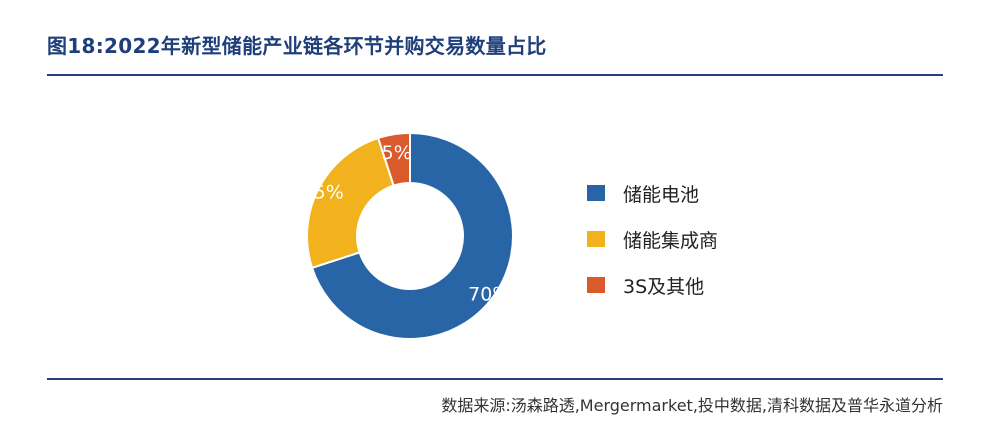 The width and height of the screenshot is (1001, 432). I want to click on data-label-1: 25%, so click(323, 193).